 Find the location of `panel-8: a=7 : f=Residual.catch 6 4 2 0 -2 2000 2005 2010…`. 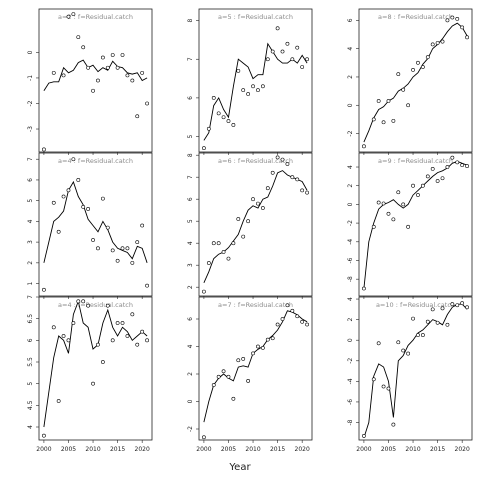

panel-8: a=7 : f=Residual.catch 6 4 2 0 -2 2000 2005 2010… is located at coordinates (250, 374).